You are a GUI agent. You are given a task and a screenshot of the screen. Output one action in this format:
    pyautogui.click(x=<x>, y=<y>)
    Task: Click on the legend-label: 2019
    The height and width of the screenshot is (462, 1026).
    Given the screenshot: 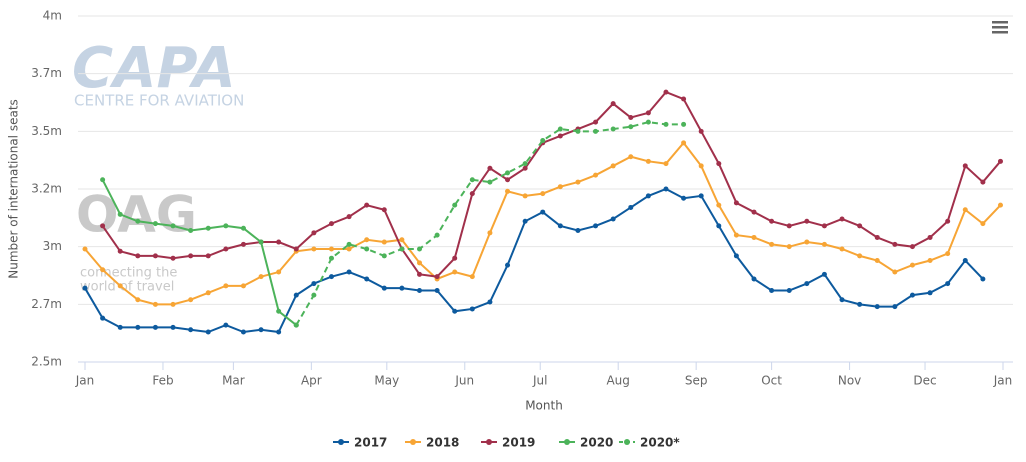 What is the action you would take?
    pyautogui.click(x=518, y=443)
    